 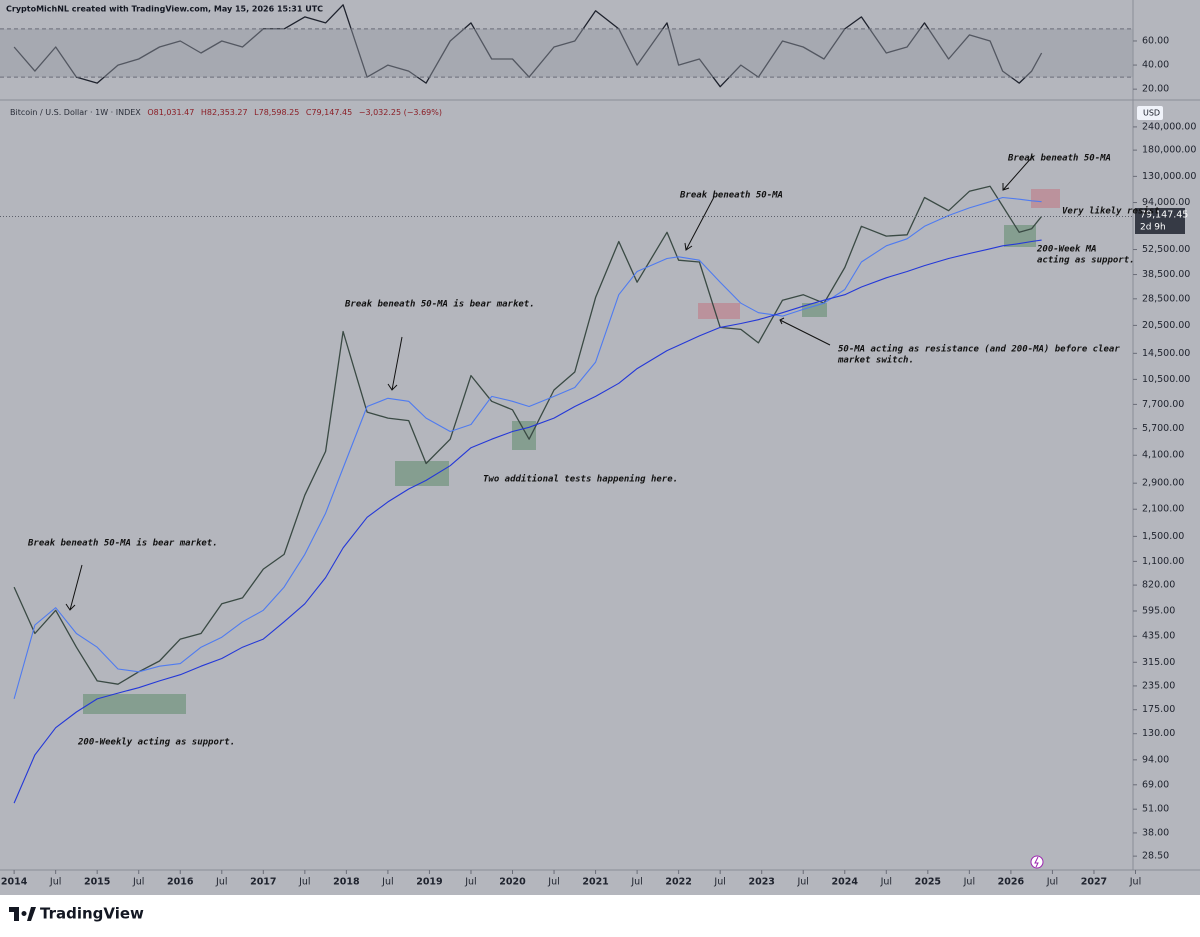 What do you see at coordinates (1158, 636) in the screenshot?
I see `y-tick-label: 435.00` at bounding box center [1158, 636].